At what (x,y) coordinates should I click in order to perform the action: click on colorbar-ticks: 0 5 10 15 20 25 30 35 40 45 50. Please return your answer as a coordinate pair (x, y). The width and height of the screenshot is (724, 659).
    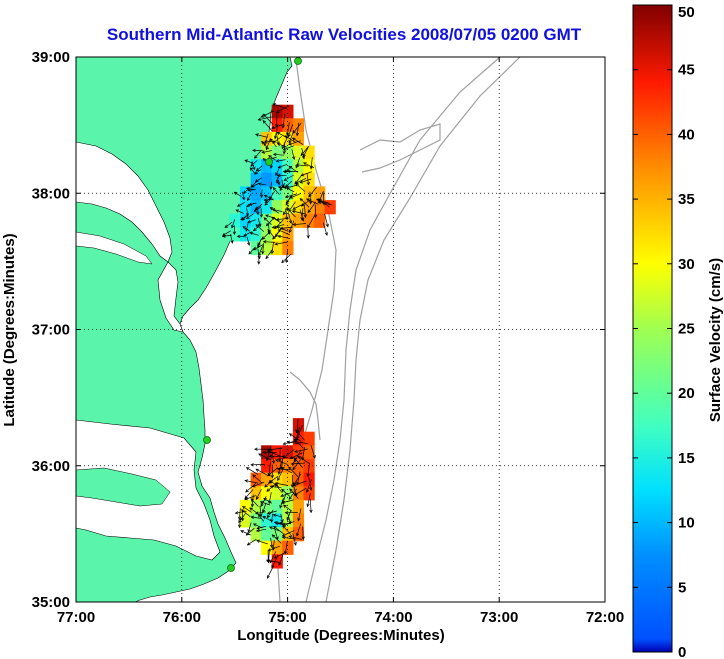
    Looking at the image, I should click on (664, 331).